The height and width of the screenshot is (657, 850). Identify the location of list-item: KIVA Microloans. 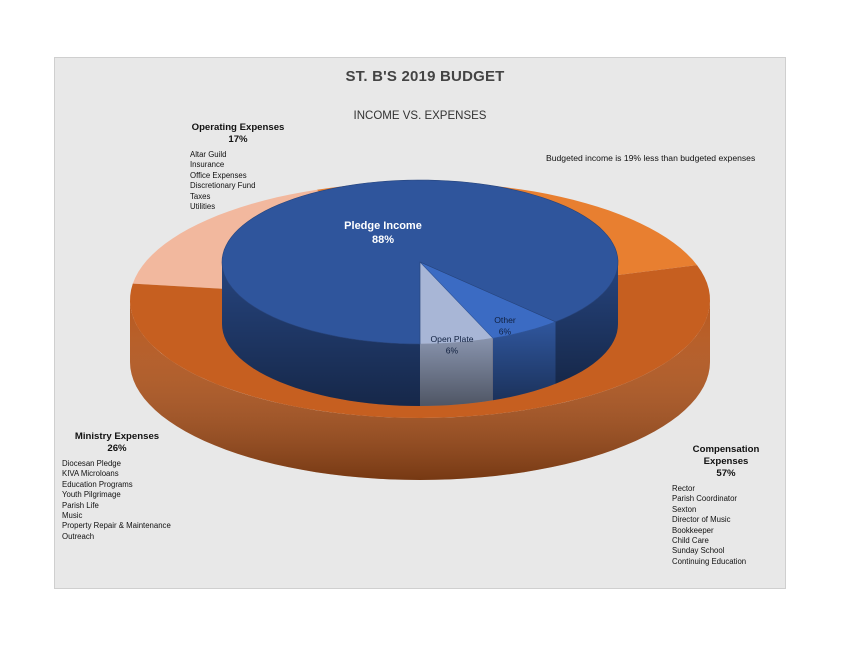
(90, 474).